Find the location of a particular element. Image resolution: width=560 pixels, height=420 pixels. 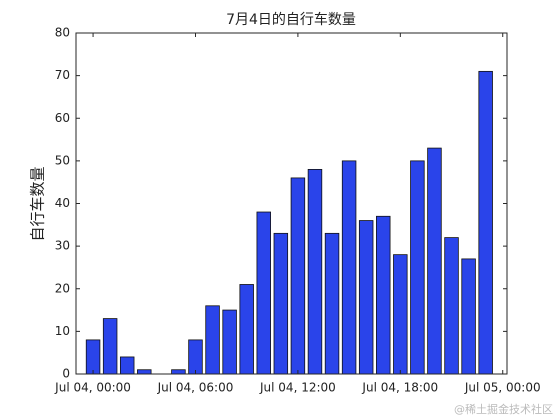

y-tick-label: 0 is located at coordinates (66, 374).